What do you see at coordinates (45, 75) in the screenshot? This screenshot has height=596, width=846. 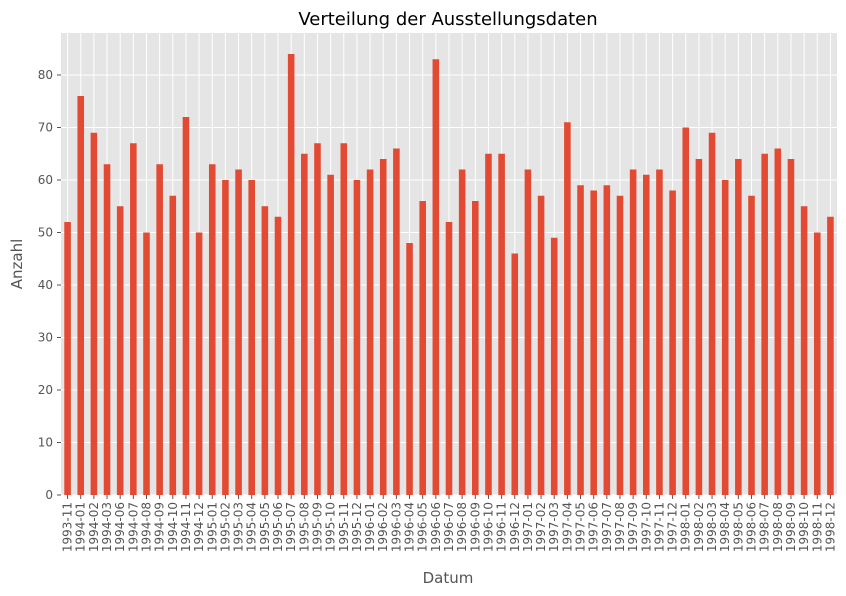 I see `y-tick-label: 80` at bounding box center [45, 75].